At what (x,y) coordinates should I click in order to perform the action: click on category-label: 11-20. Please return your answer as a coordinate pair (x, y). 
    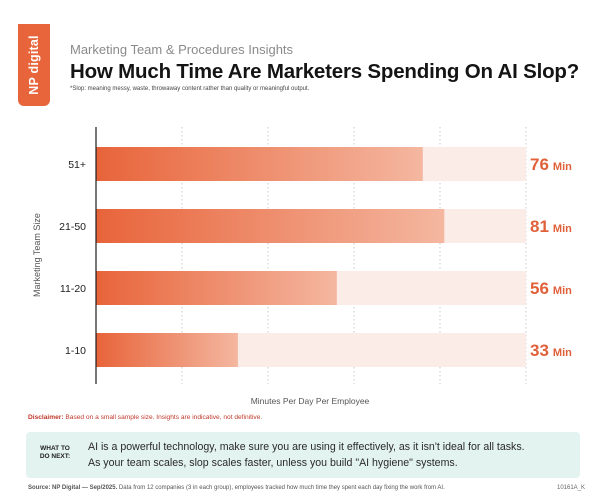
    Looking at the image, I should click on (73, 289).